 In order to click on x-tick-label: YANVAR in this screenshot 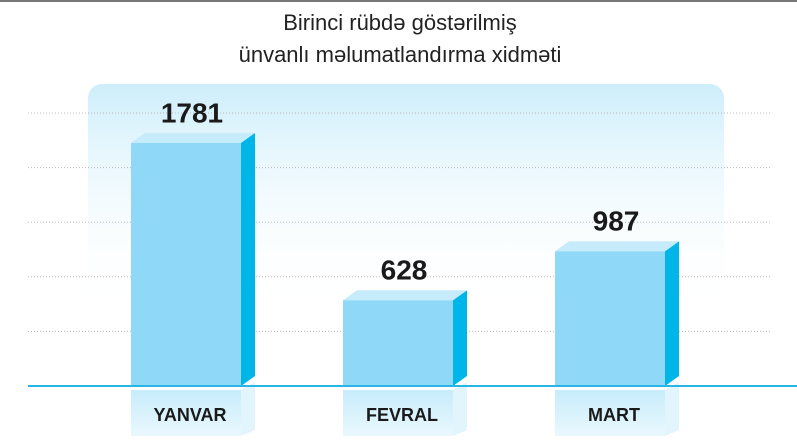, I will do `click(189, 415)`.